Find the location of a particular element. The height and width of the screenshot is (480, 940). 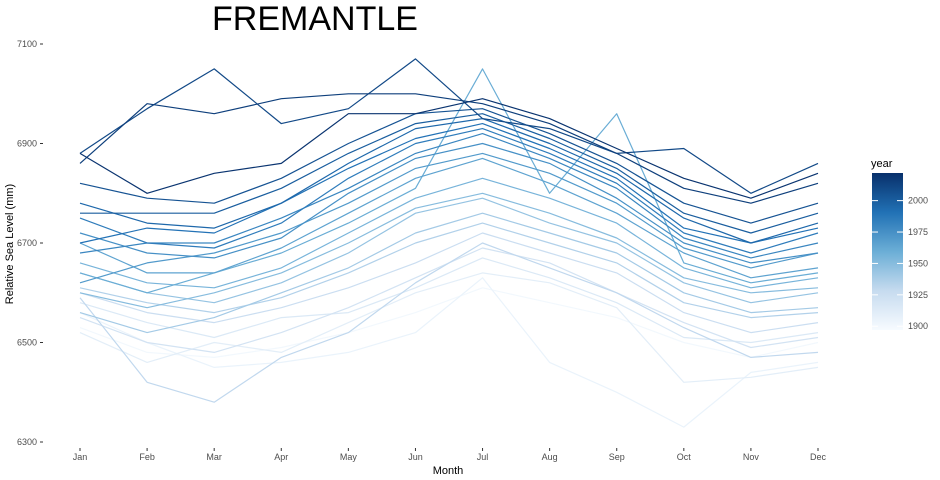

x-tick-label: Mar is located at coordinates (214, 457).